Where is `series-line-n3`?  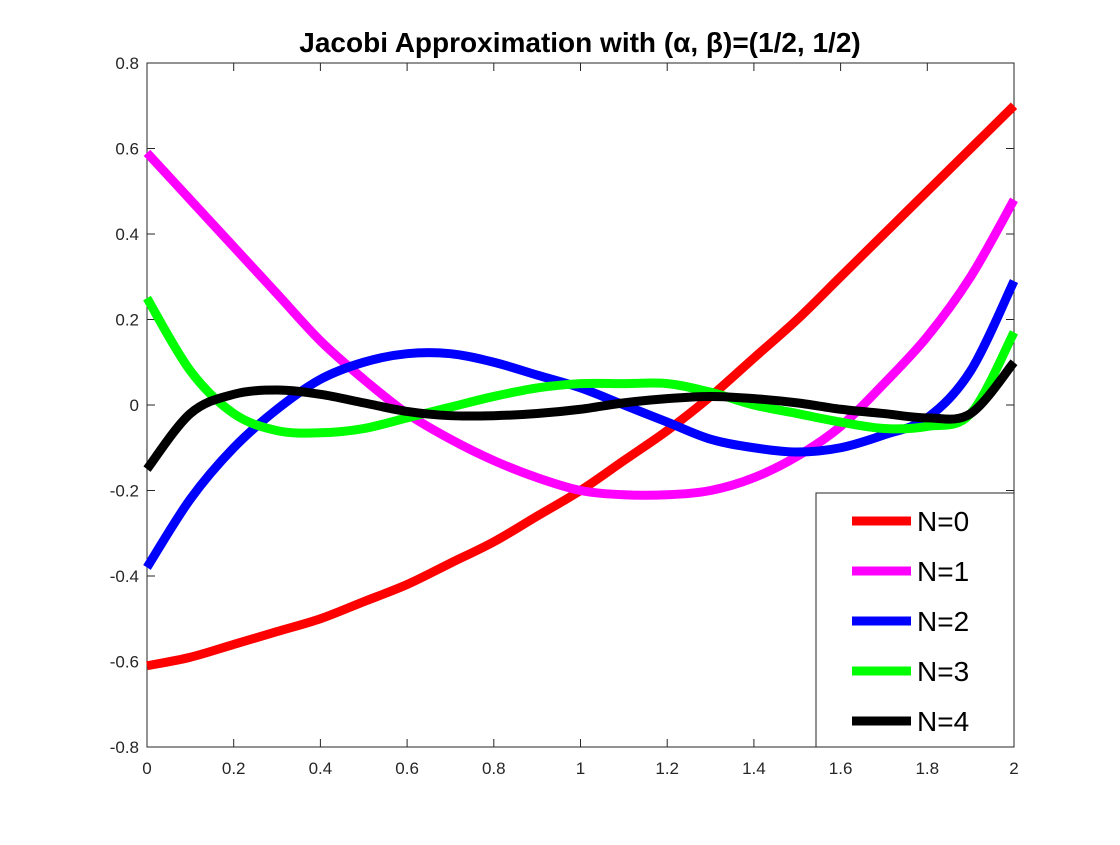
series-line-n3 is located at coordinates (581, 366).